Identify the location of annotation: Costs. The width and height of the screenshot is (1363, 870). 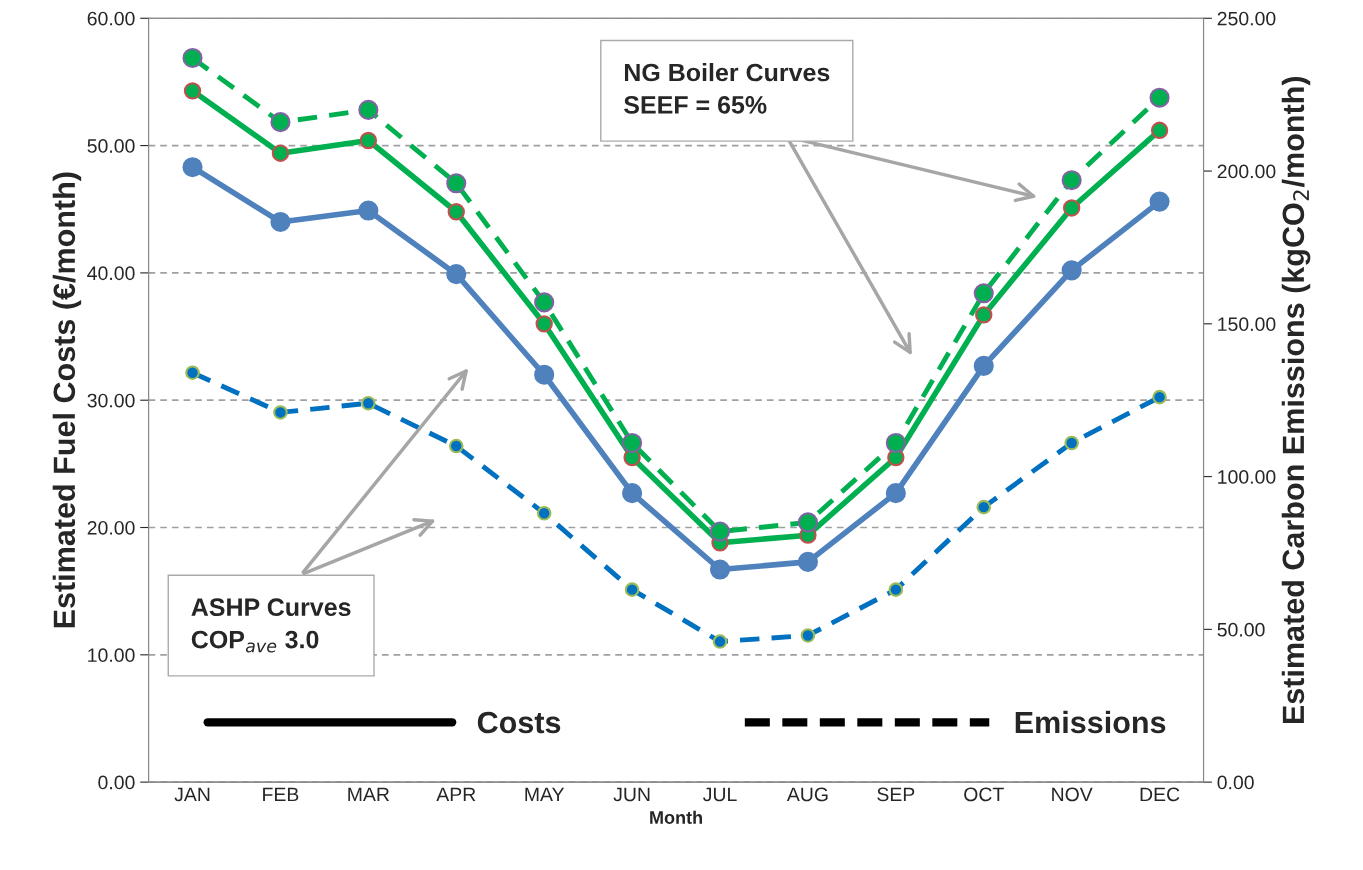
(519, 722).